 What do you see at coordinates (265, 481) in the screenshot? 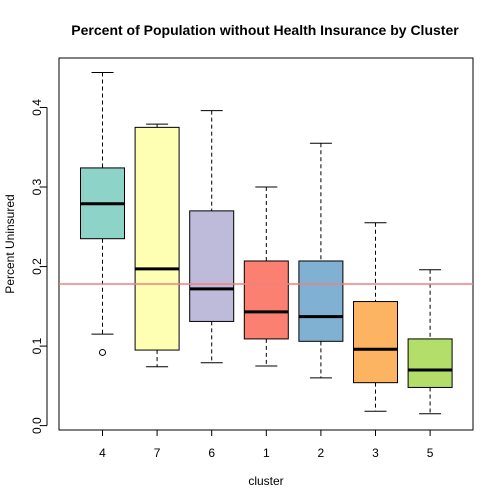
I see `x-axis-label: cluster` at bounding box center [265, 481].